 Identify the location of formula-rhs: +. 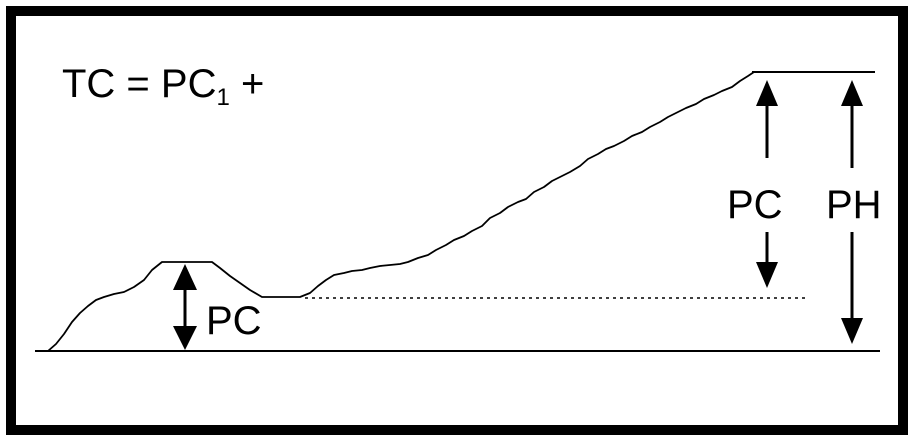
(247, 84).